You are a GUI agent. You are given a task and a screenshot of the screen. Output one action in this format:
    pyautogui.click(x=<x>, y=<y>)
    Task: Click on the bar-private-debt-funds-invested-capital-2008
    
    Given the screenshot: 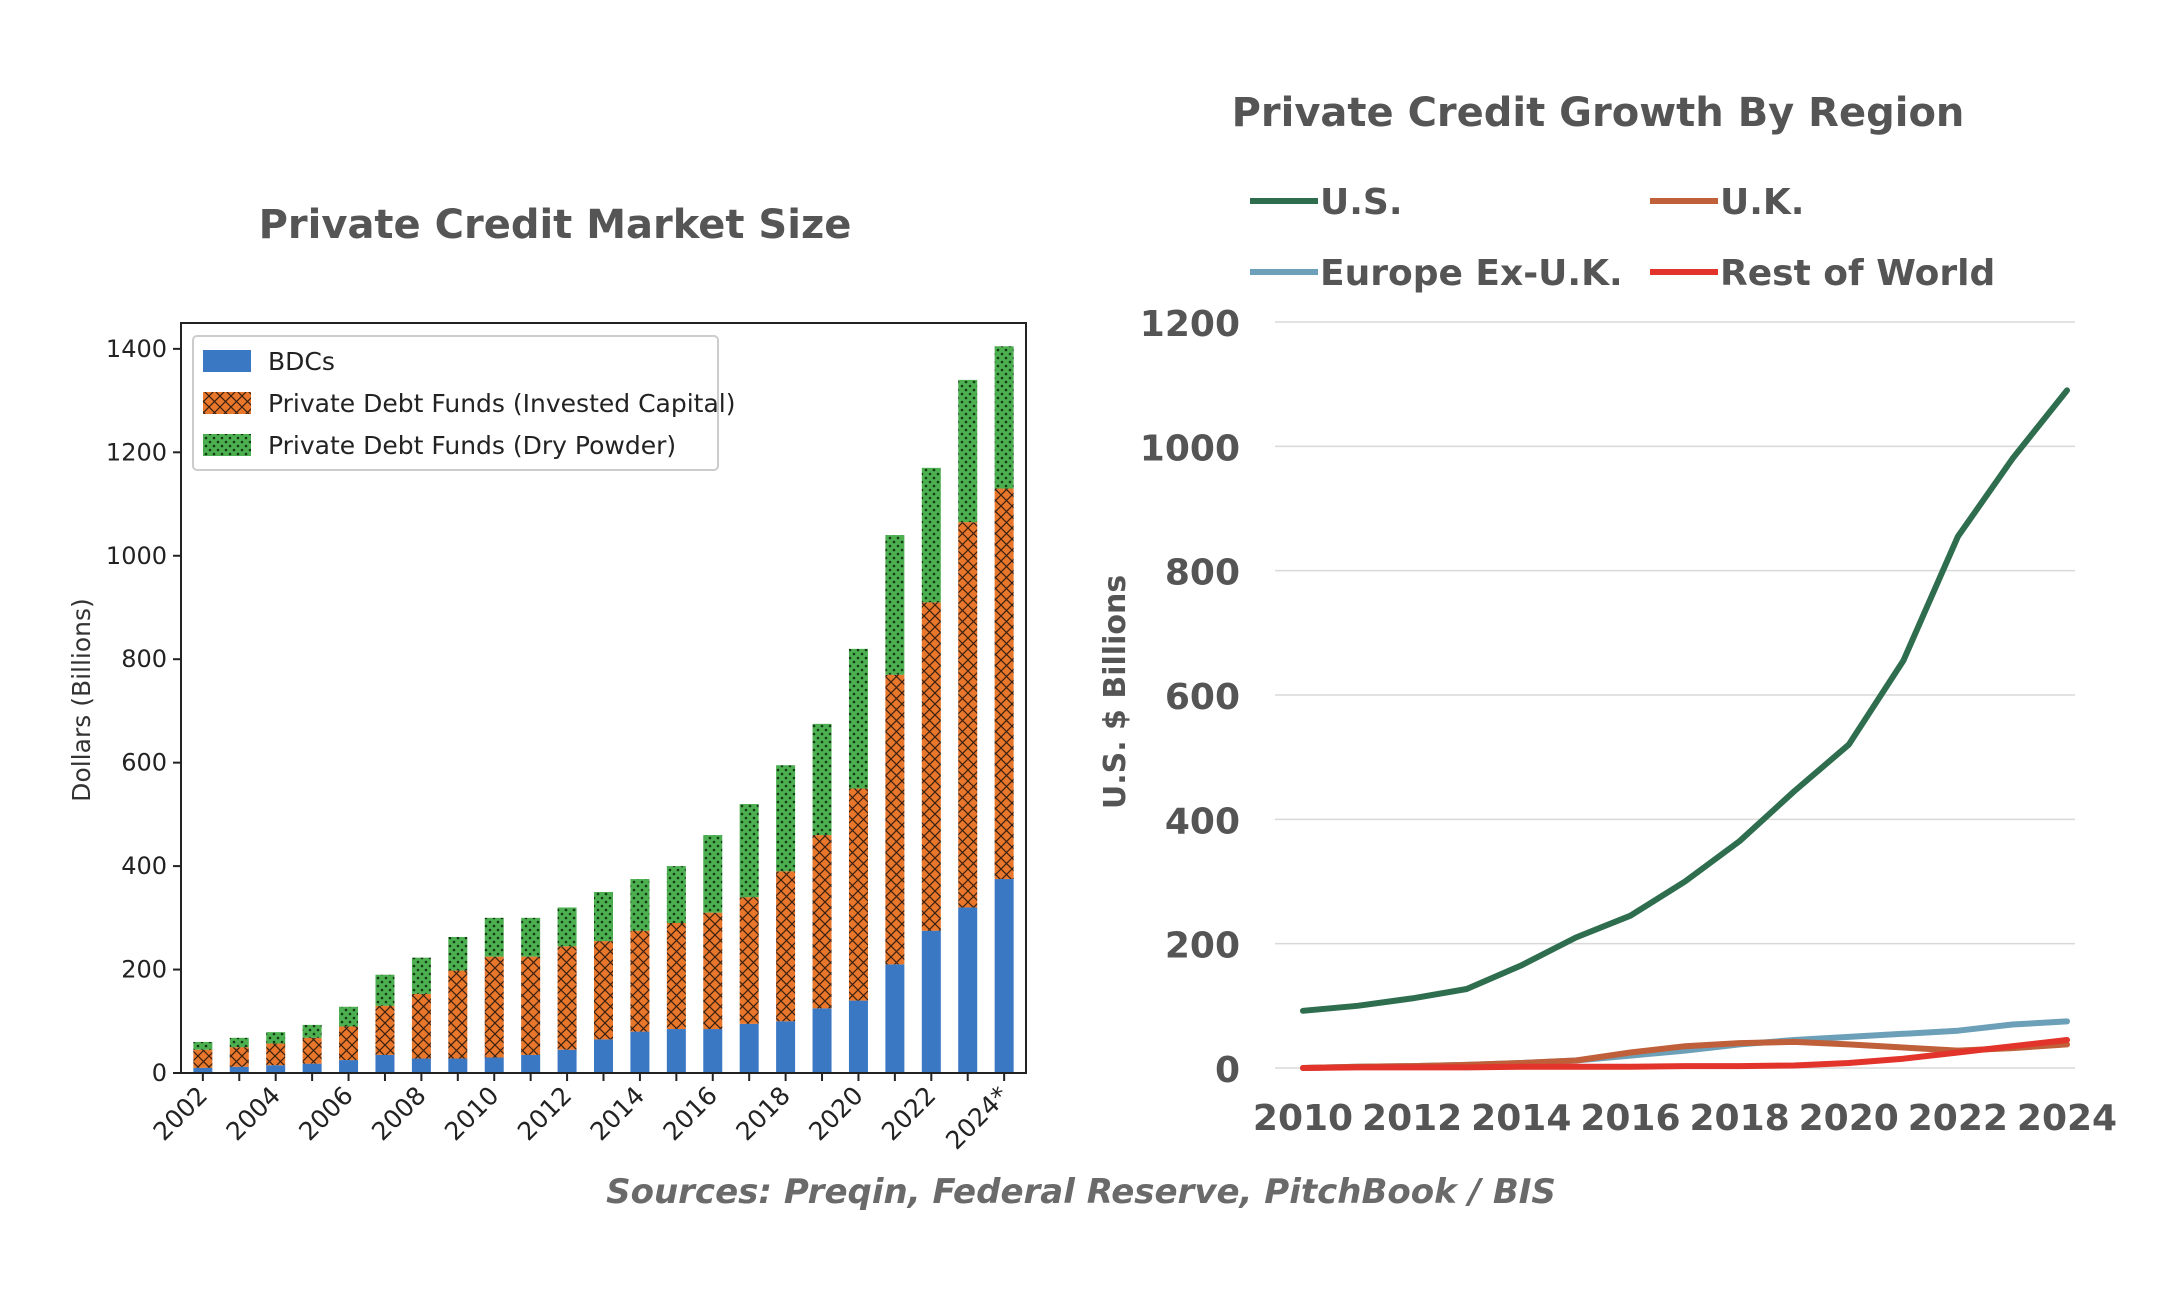 What is the action you would take?
    pyautogui.click(x=421, y=1026)
    